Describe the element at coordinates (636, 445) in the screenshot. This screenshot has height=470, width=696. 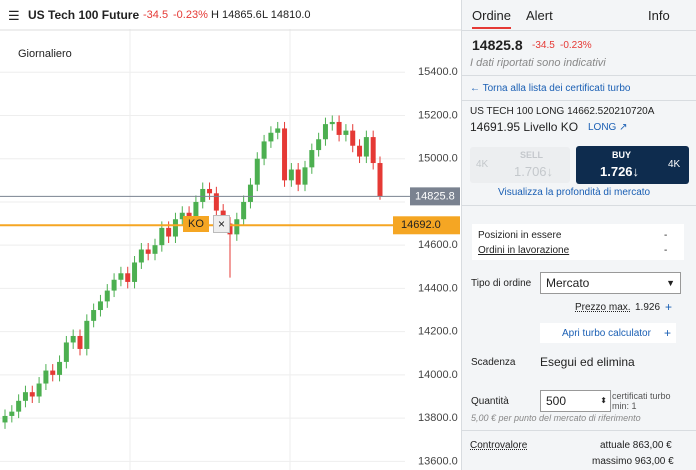
I see `value-current: attuale 863,00 €` at that location.